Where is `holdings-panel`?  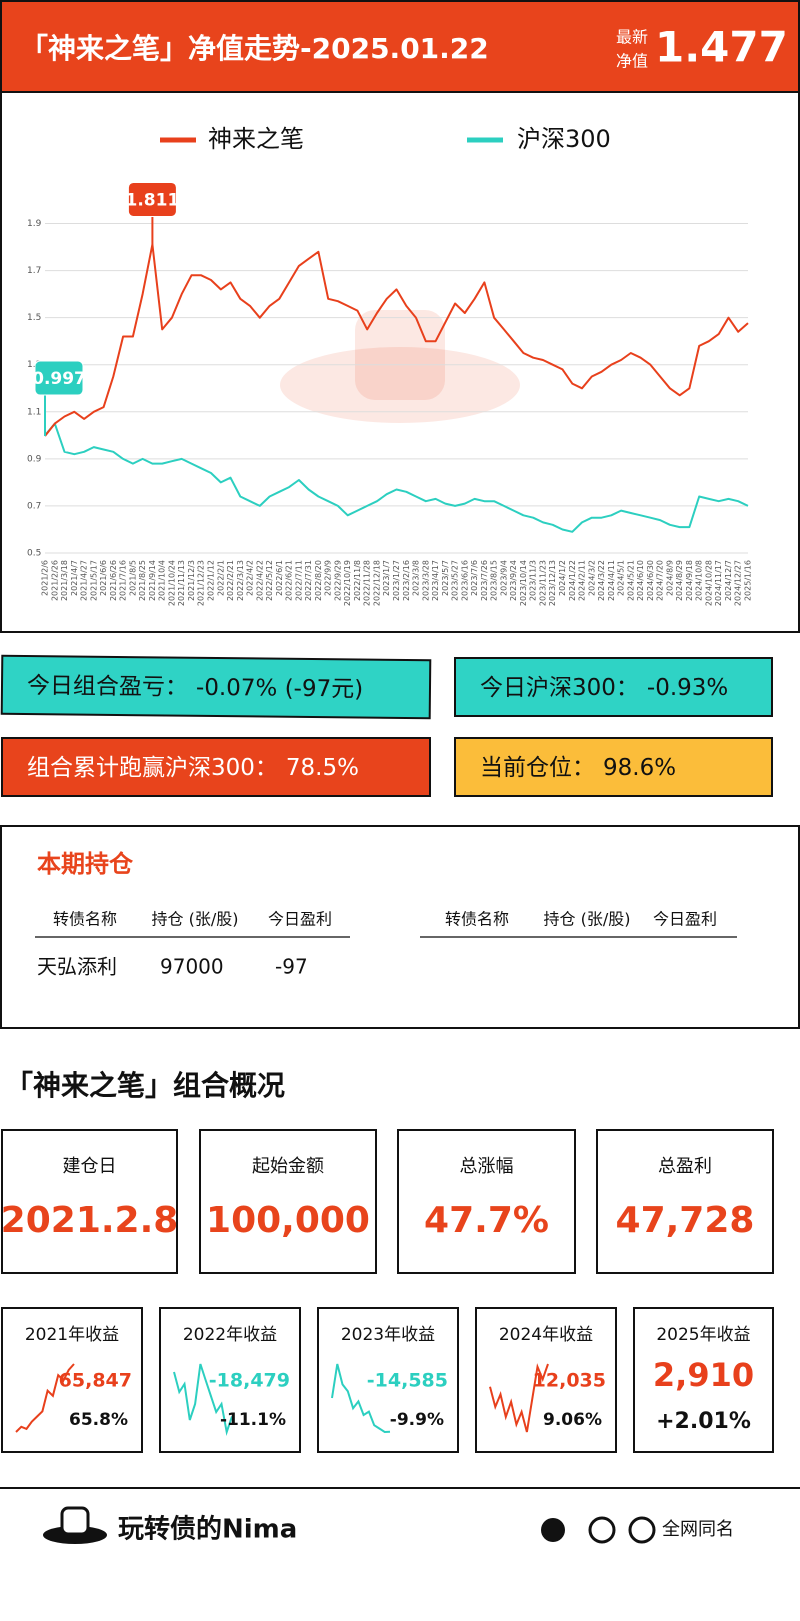 holdings-panel is located at coordinates (400, 927).